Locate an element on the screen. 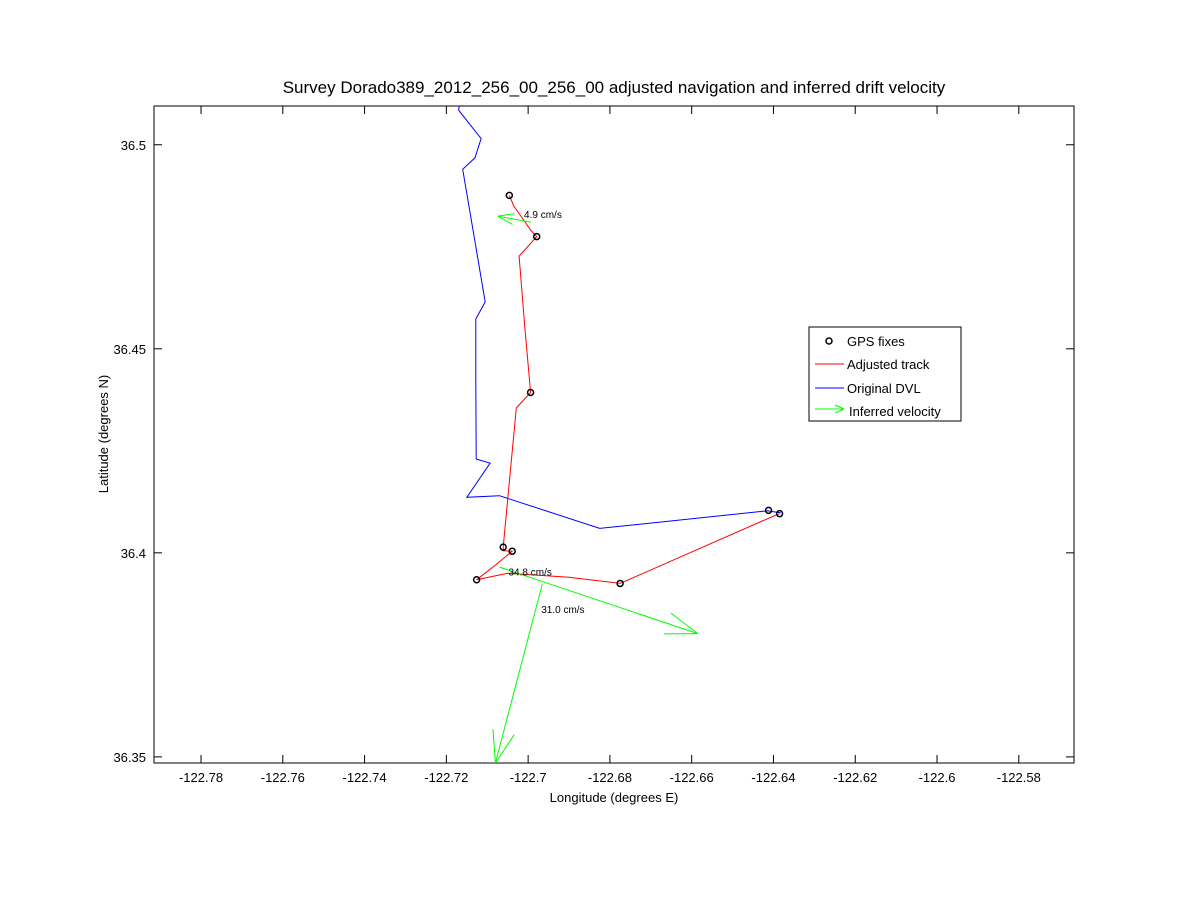 The width and height of the screenshot is (1188, 900). adjusted-track-line is located at coordinates (628, 389).